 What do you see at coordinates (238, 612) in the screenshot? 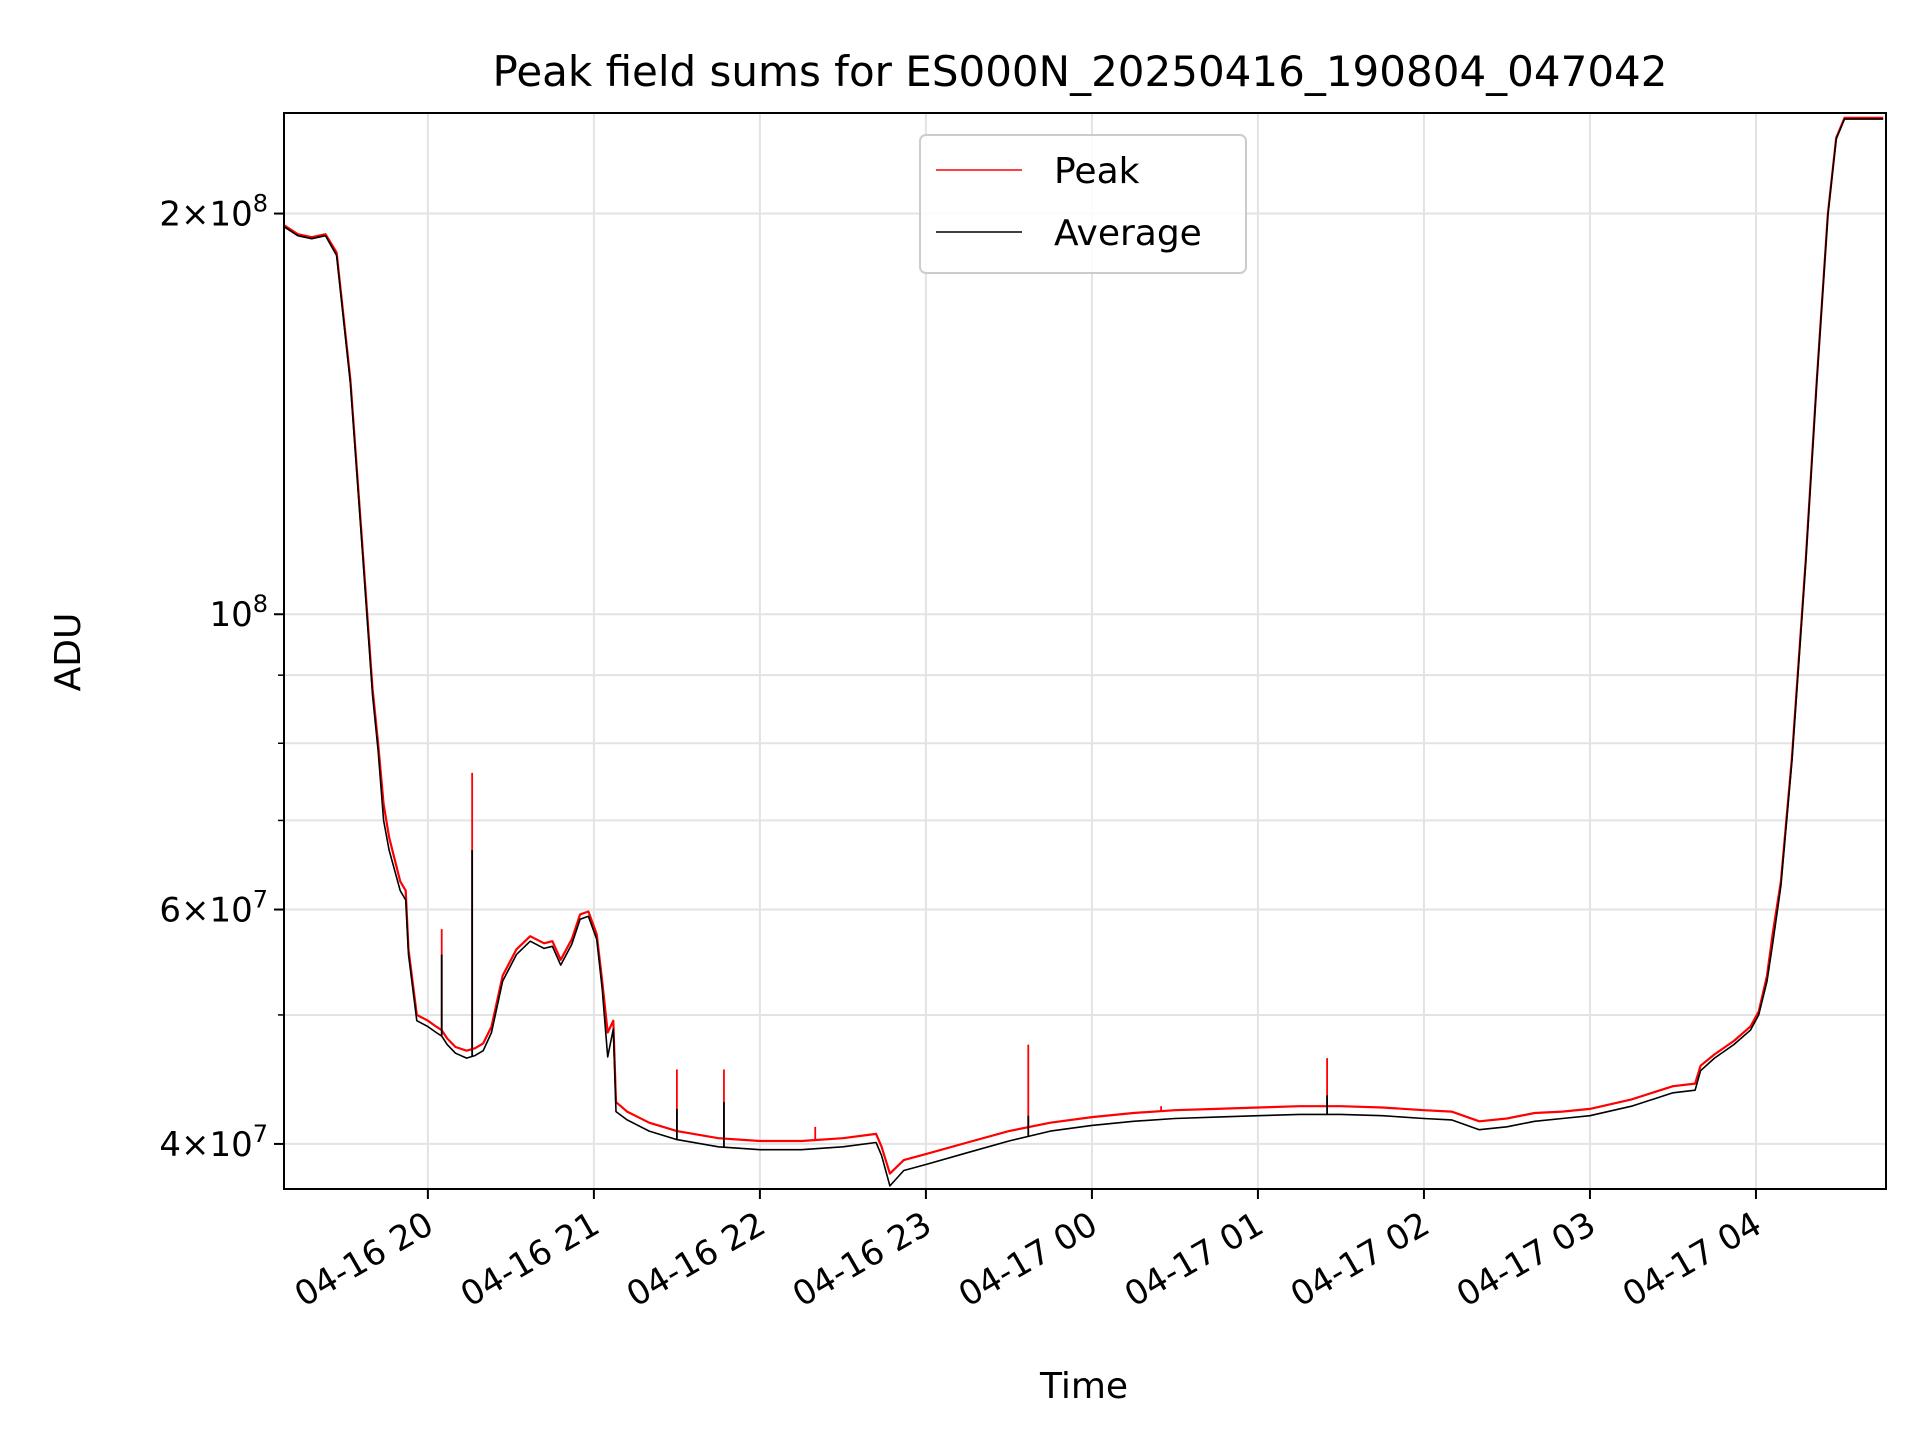
I see `y-tick-label: 108` at bounding box center [238, 612].